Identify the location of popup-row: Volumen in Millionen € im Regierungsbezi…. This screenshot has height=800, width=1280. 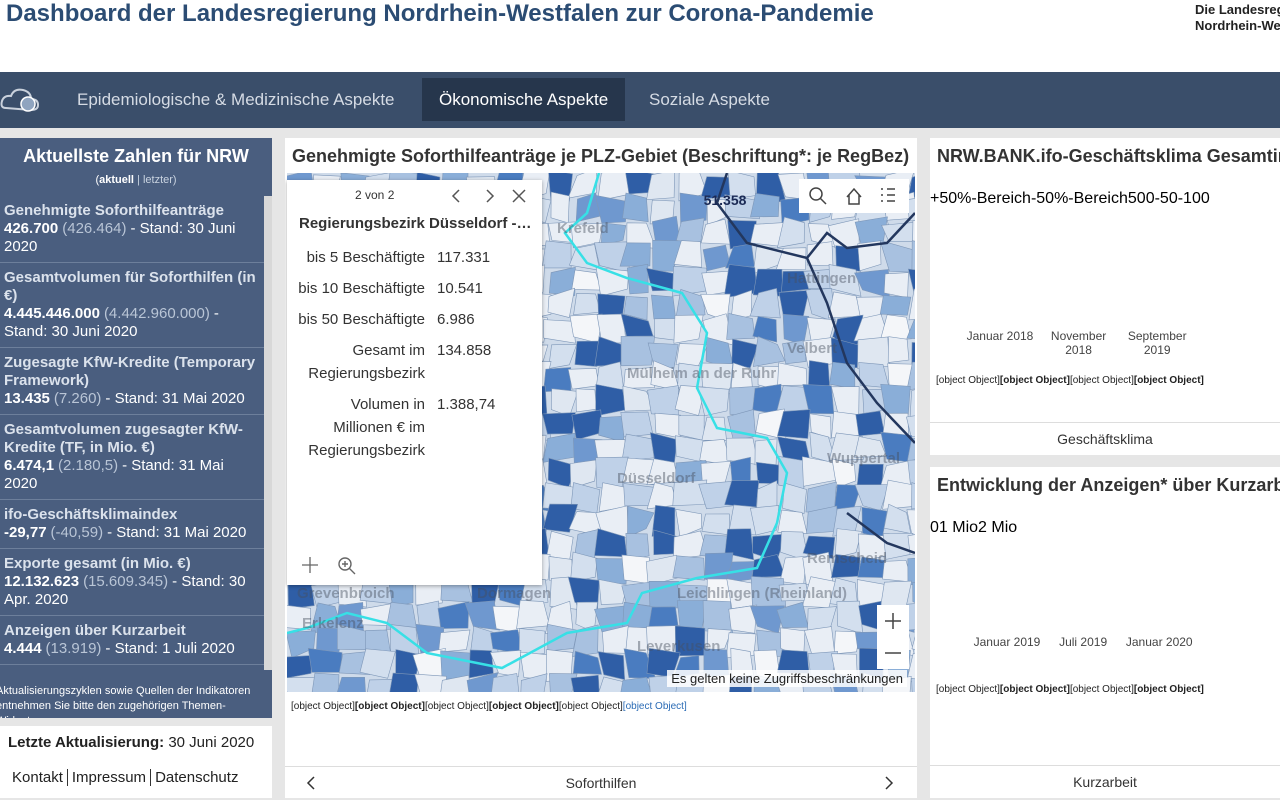
(395, 431).